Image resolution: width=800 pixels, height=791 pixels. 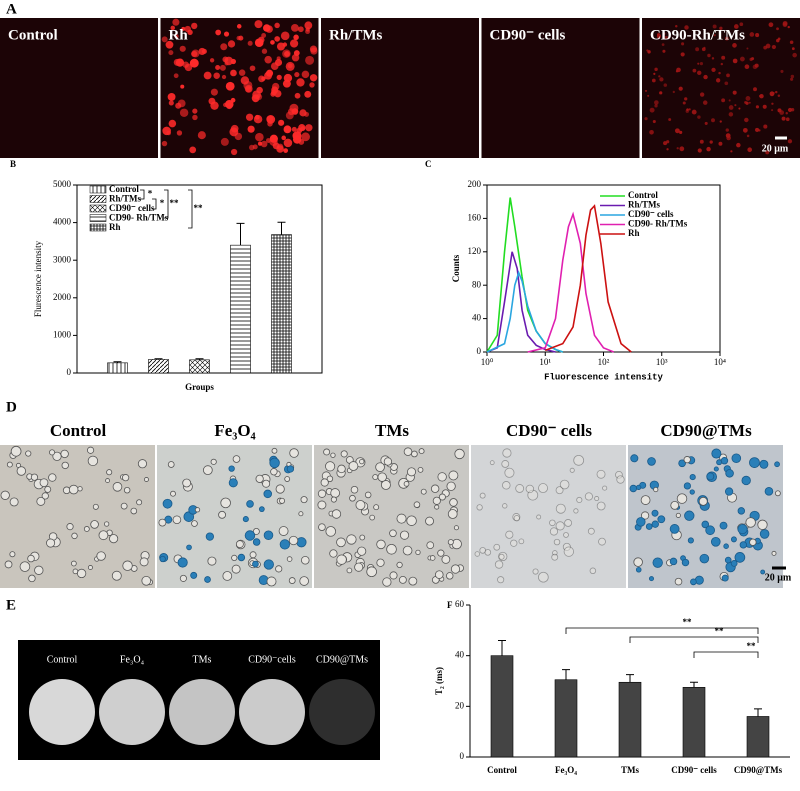 I want to click on y-tick-label: 1000, so click(x=62, y=334).